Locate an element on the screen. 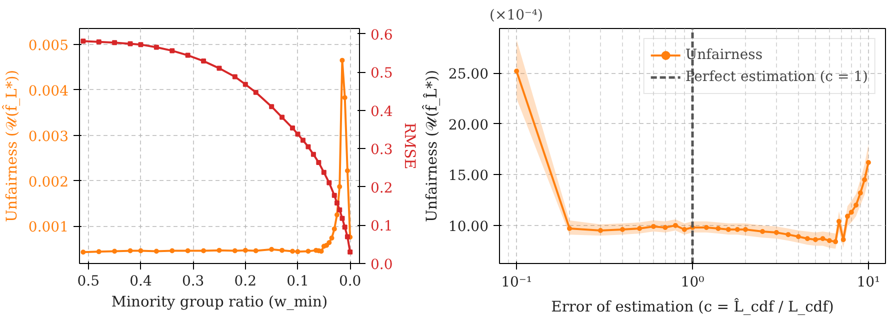 This screenshot has width=895, height=325. y-axis-title: Unfairness (𝒰(f̂_L̂*)) is located at coordinates (431, 146).